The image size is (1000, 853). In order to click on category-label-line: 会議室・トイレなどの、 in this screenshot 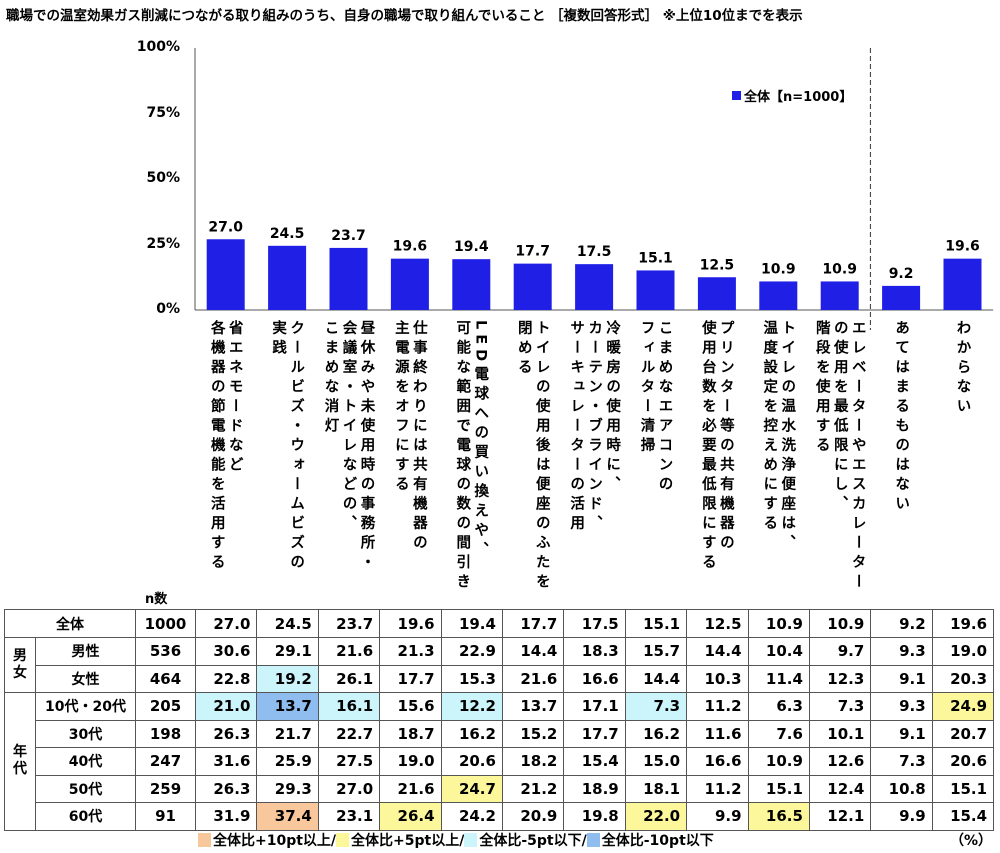, I will do `click(348, 427)`.